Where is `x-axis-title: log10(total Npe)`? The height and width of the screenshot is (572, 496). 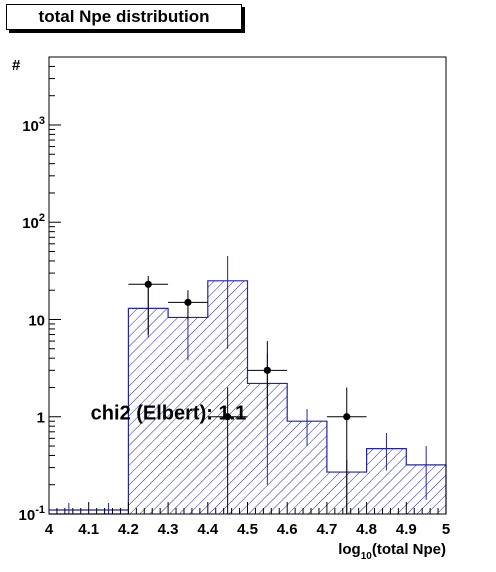
x-axis-title: log10(total Npe) is located at coordinates (392, 551).